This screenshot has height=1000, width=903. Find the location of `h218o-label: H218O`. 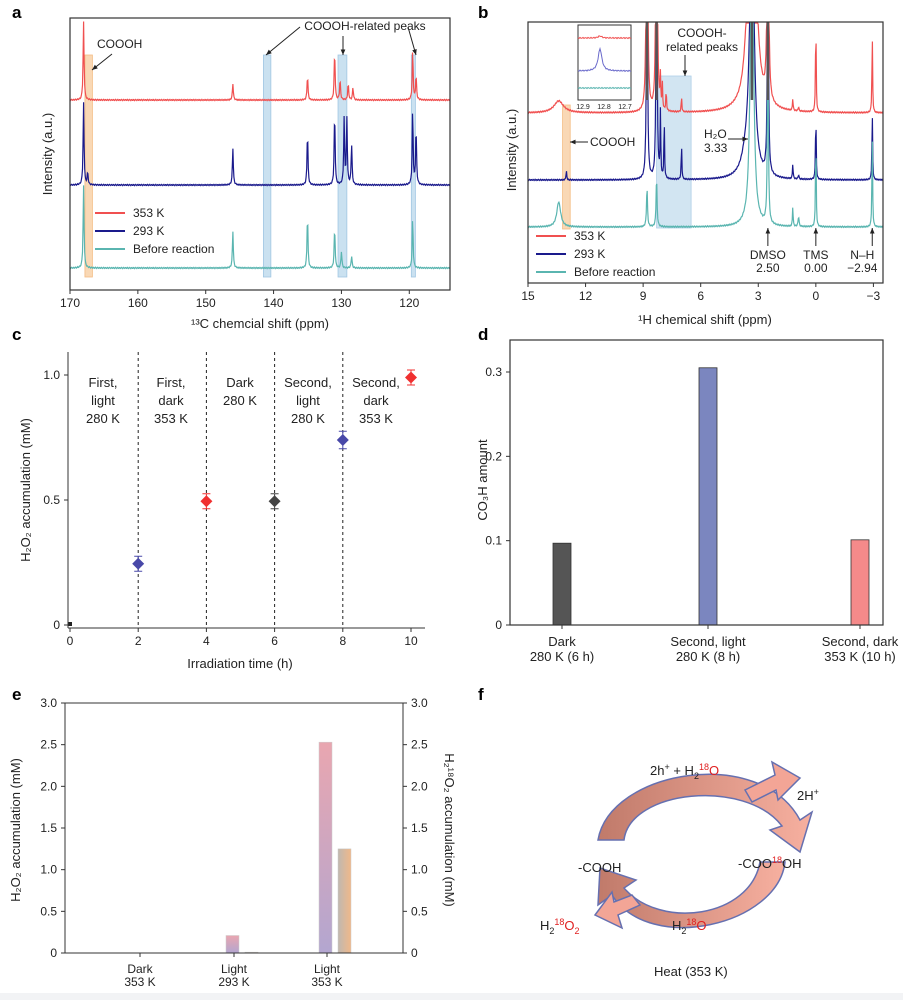

h218o-label: H218O is located at coordinates (689, 926).